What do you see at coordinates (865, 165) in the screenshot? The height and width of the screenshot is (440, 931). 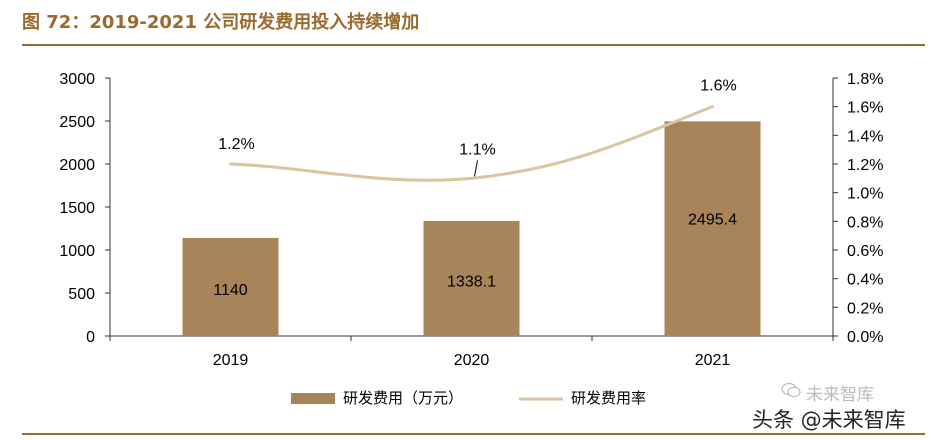 I see `y-right-tick-label: 1.2%` at bounding box center [865, 165].